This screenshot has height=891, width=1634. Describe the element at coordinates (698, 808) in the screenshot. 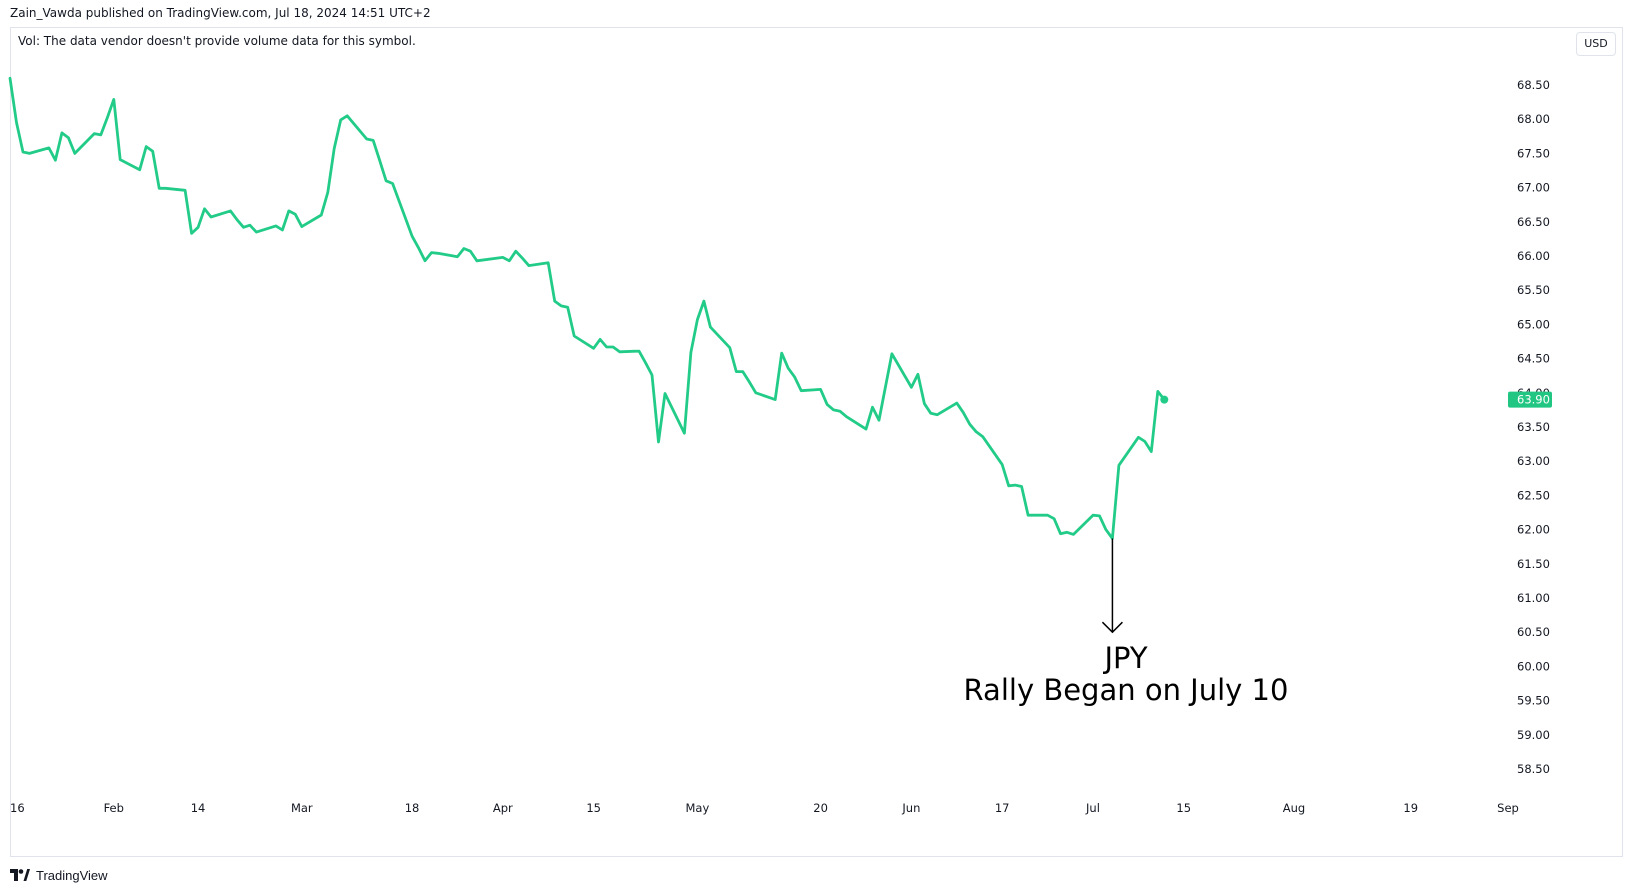

I see `x-tick-label: May` at that location.